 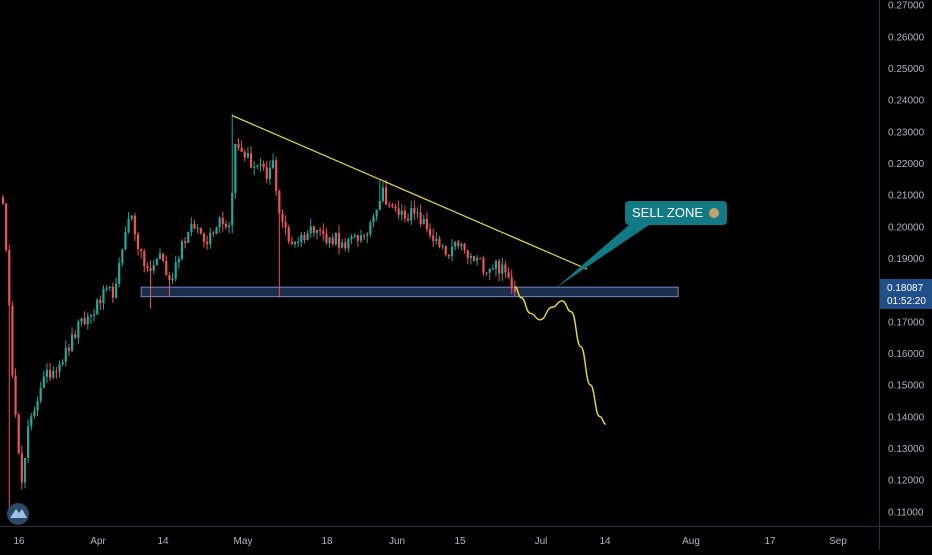 What do you see at coordinates (409, 292) in the screenshot?
I see `support-zone-rectangle` at bounding box center [409, 292].